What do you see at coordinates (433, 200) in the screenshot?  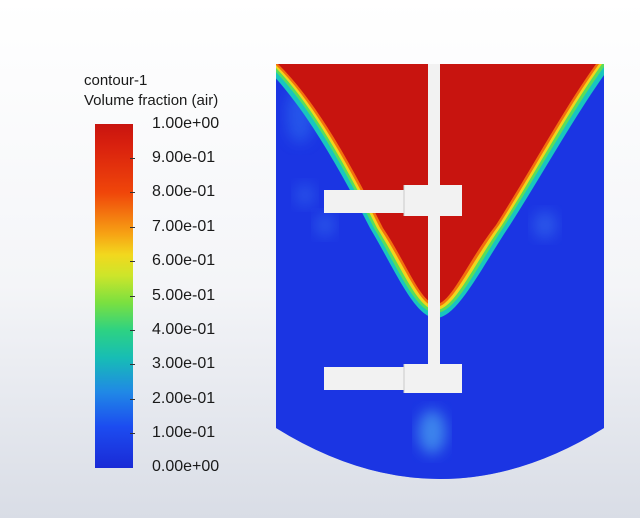 I see `upper-impeller-hub` at bounding box center [433, 200].